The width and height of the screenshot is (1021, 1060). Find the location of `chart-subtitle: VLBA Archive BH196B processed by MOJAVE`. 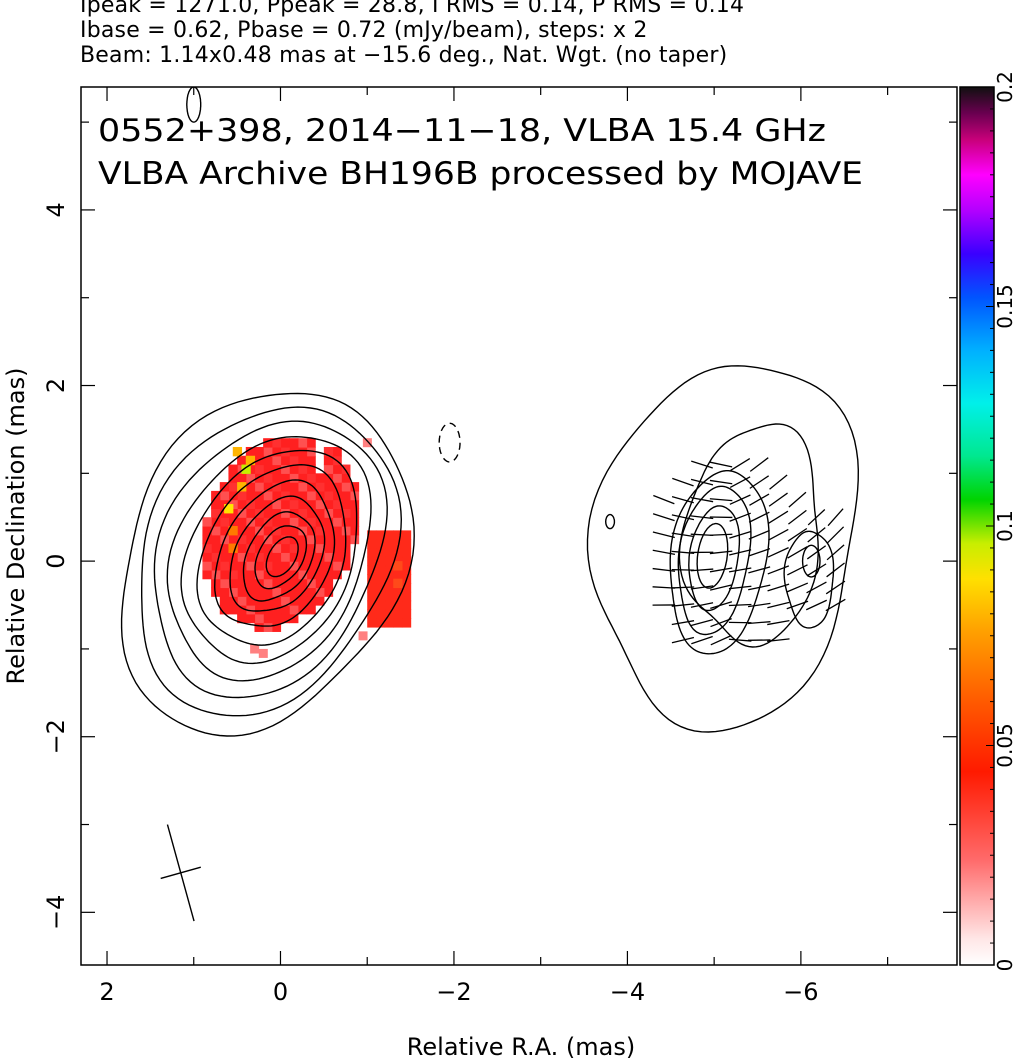

chart-subtitle: VLBA Archive BH196B processed by MOJAVE is located at coordinates (480, 174).